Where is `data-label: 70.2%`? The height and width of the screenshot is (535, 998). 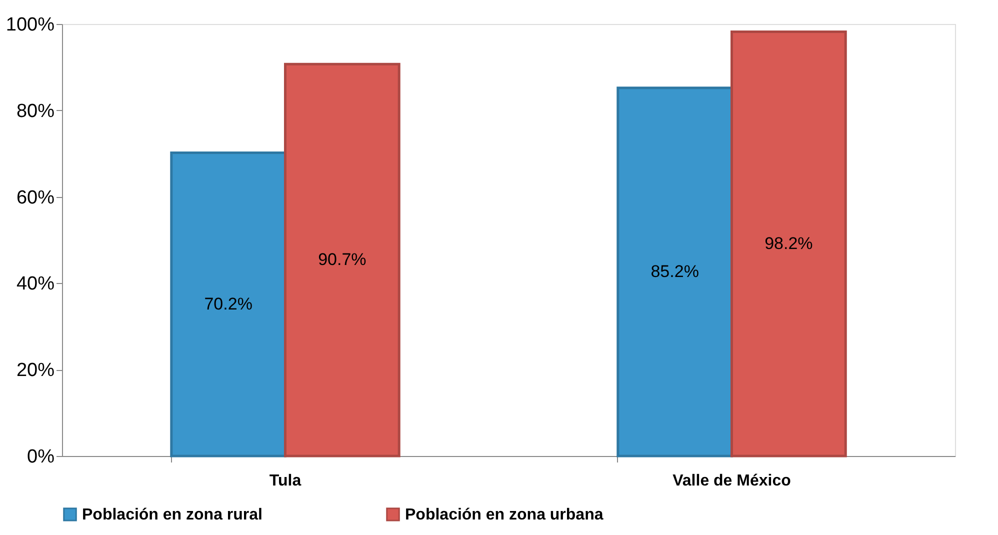 data-label: 70.2% is located at coordinates (228, 304).